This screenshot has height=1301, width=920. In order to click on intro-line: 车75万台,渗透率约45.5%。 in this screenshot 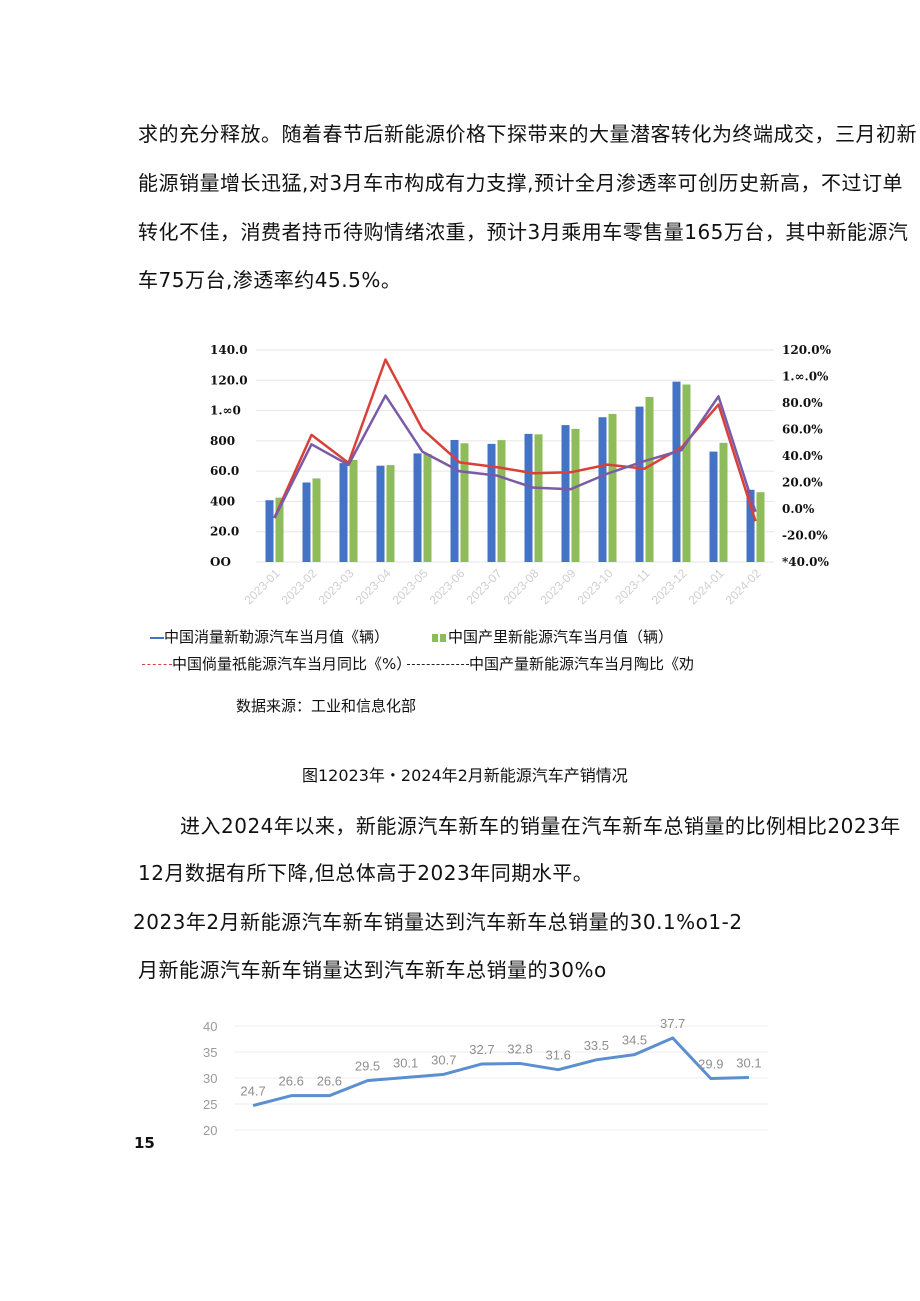, I will do `click(270, 280)`.